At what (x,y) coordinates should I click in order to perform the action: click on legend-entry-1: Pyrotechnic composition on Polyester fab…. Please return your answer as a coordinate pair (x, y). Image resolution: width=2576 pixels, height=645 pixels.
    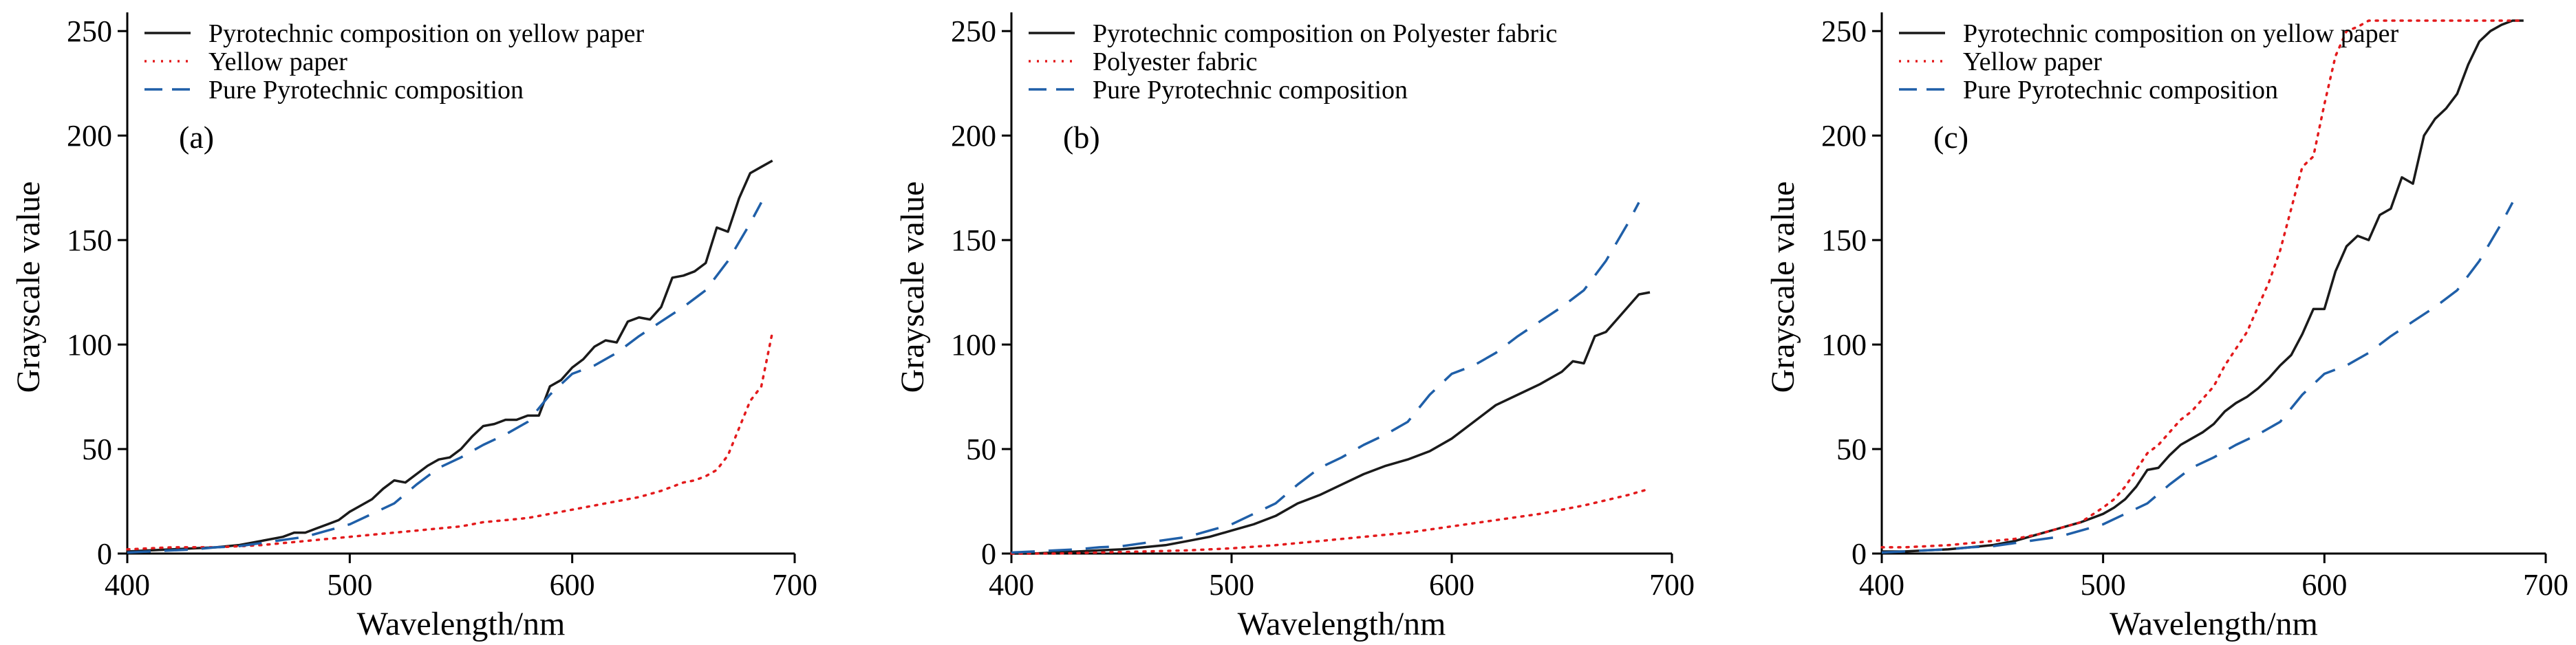
    Looking at the image, I should click on (1325, 33).